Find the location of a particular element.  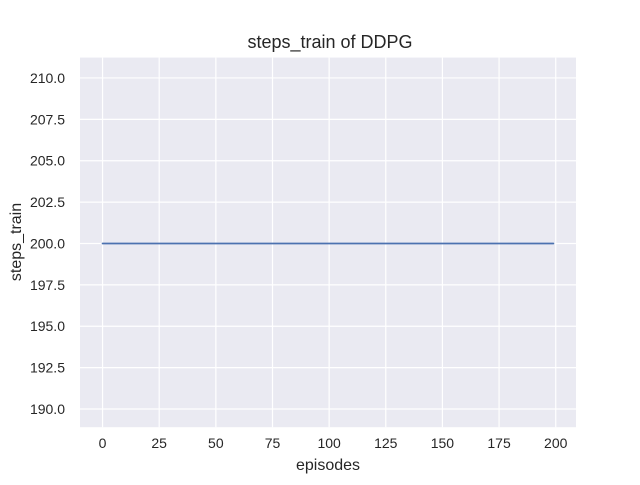

y-tick-label: 200.0 is located at coordinates (47, 243).